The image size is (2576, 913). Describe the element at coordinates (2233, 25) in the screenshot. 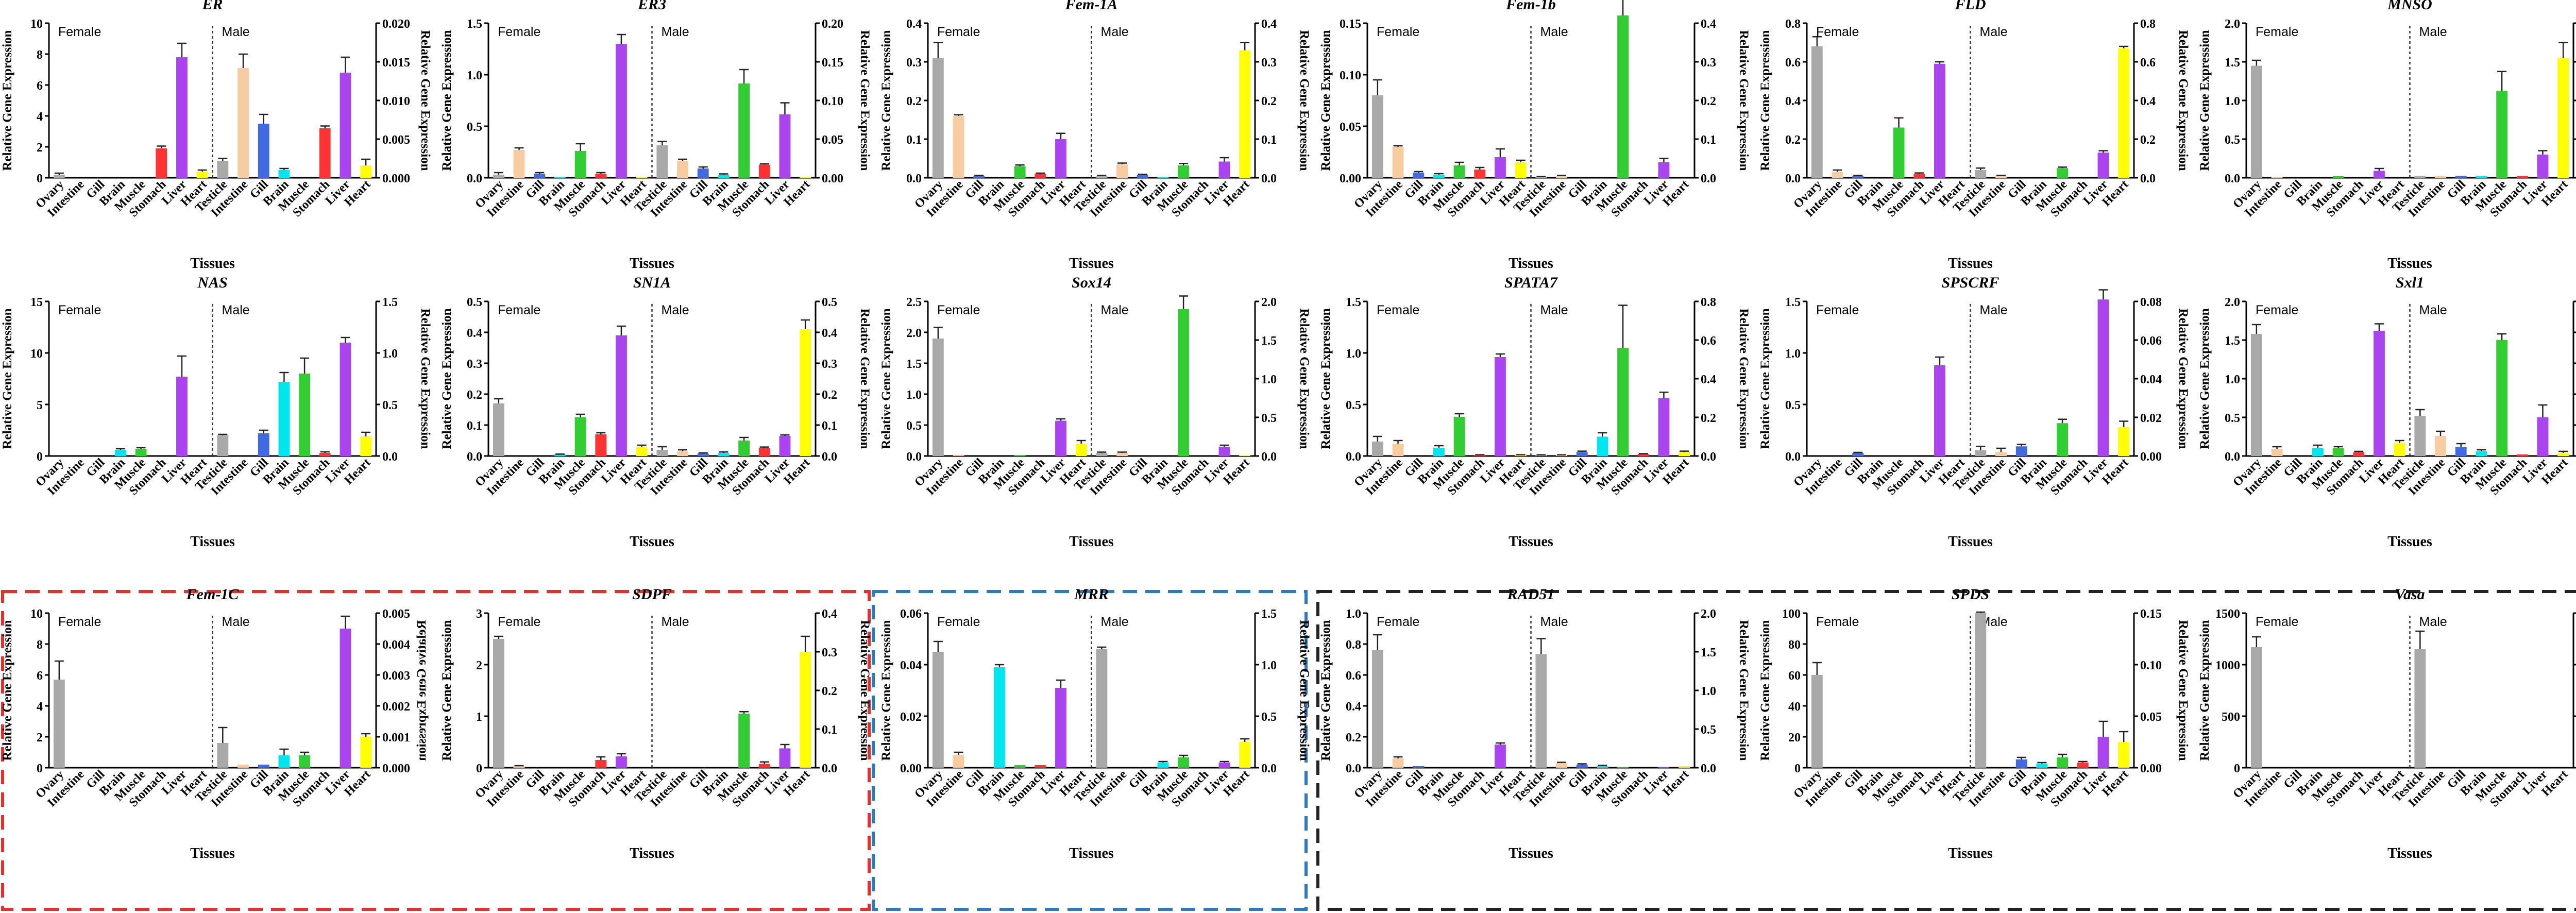

I see `y-tick-label-left: 2.0` at that location.